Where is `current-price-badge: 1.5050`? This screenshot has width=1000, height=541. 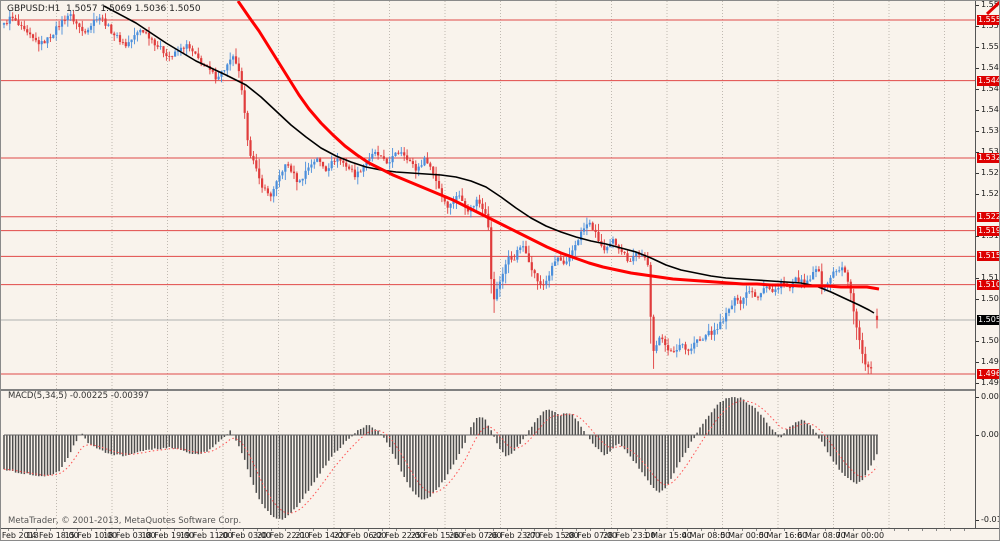
current-price-badge: 1.5050 is located at coordinates (988, 320).